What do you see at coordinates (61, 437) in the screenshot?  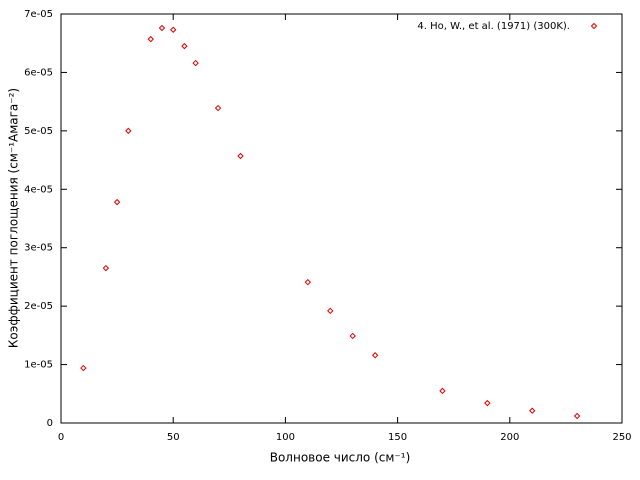 I see `x-tick-label: 0` at bounding box center [61, 437].